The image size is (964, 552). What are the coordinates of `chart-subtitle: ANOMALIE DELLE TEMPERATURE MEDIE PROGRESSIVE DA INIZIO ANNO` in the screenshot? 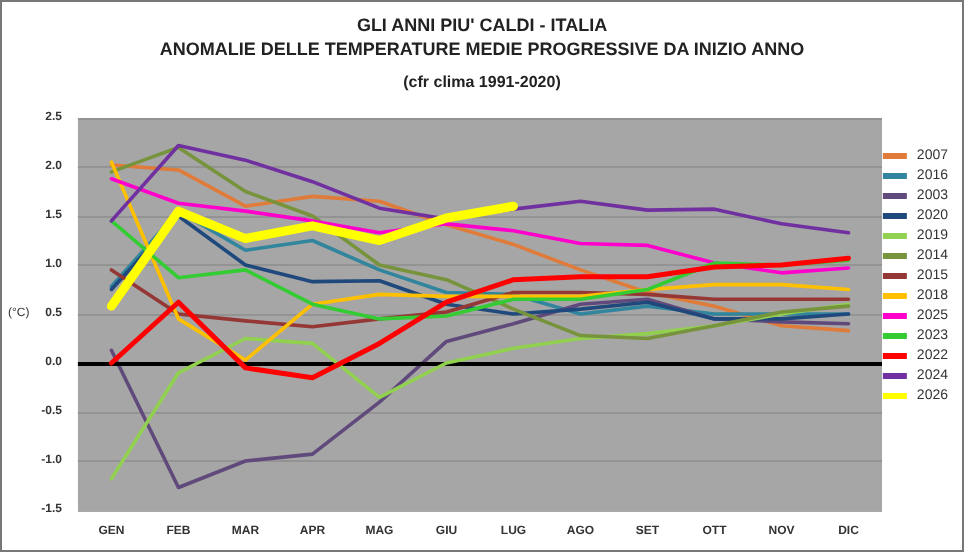 It's located at (482, 49).